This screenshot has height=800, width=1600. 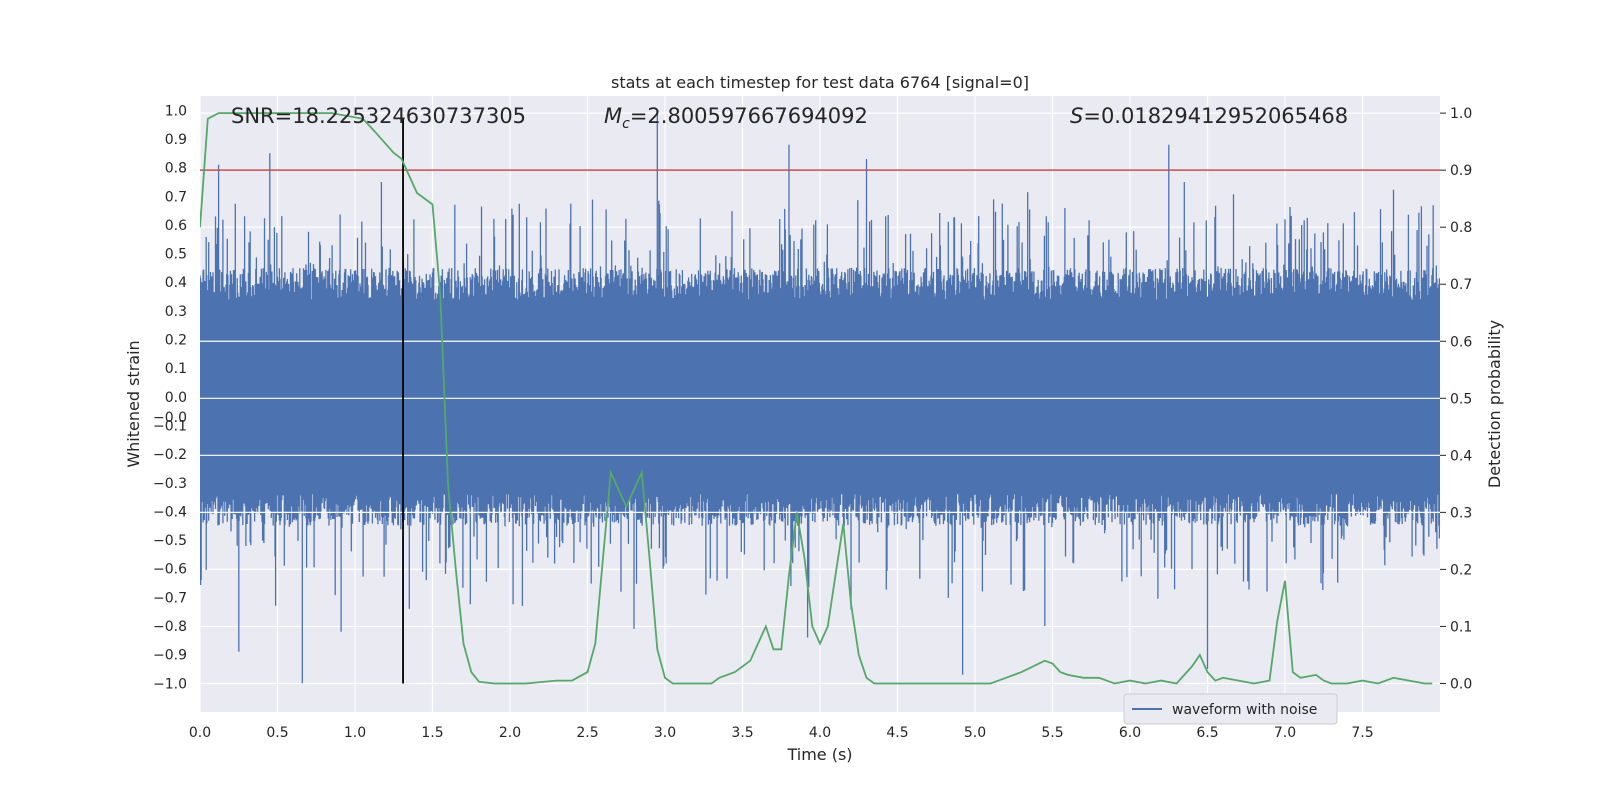 What do you see at coordinates (1130, 733) in the screenshot?
I see `x-tick-label: 6.0` at bounding box center [1130, 733].